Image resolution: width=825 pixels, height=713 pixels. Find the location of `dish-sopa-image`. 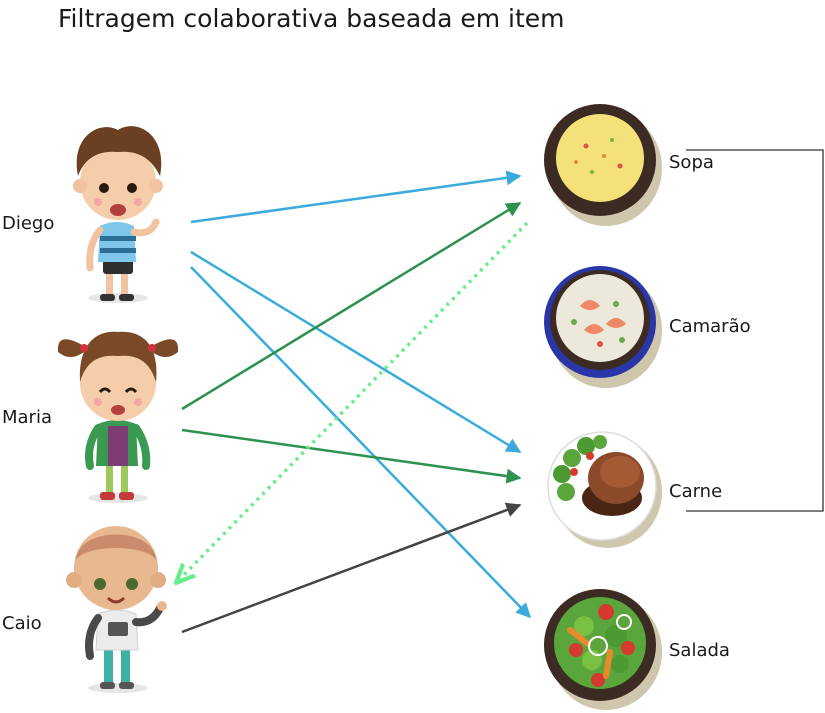

dish-sopa-image is located at coordinates (603, 165).